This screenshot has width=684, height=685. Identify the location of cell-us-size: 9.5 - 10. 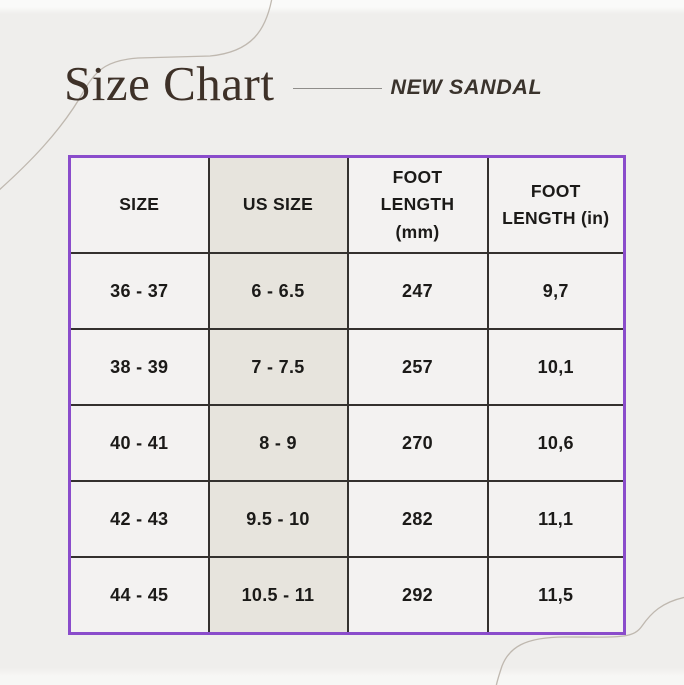
(278, 519).